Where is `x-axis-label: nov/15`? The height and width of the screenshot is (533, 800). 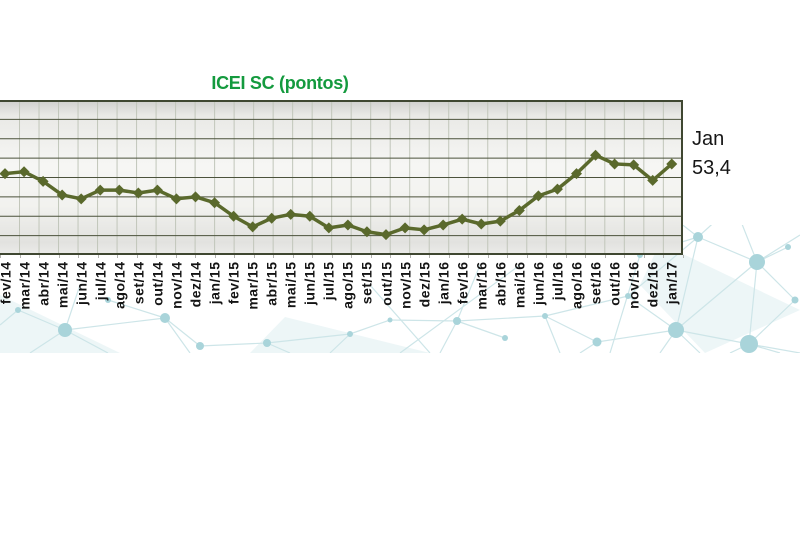 x-axis-label: nov/15 is located at coordinates (405, 285).